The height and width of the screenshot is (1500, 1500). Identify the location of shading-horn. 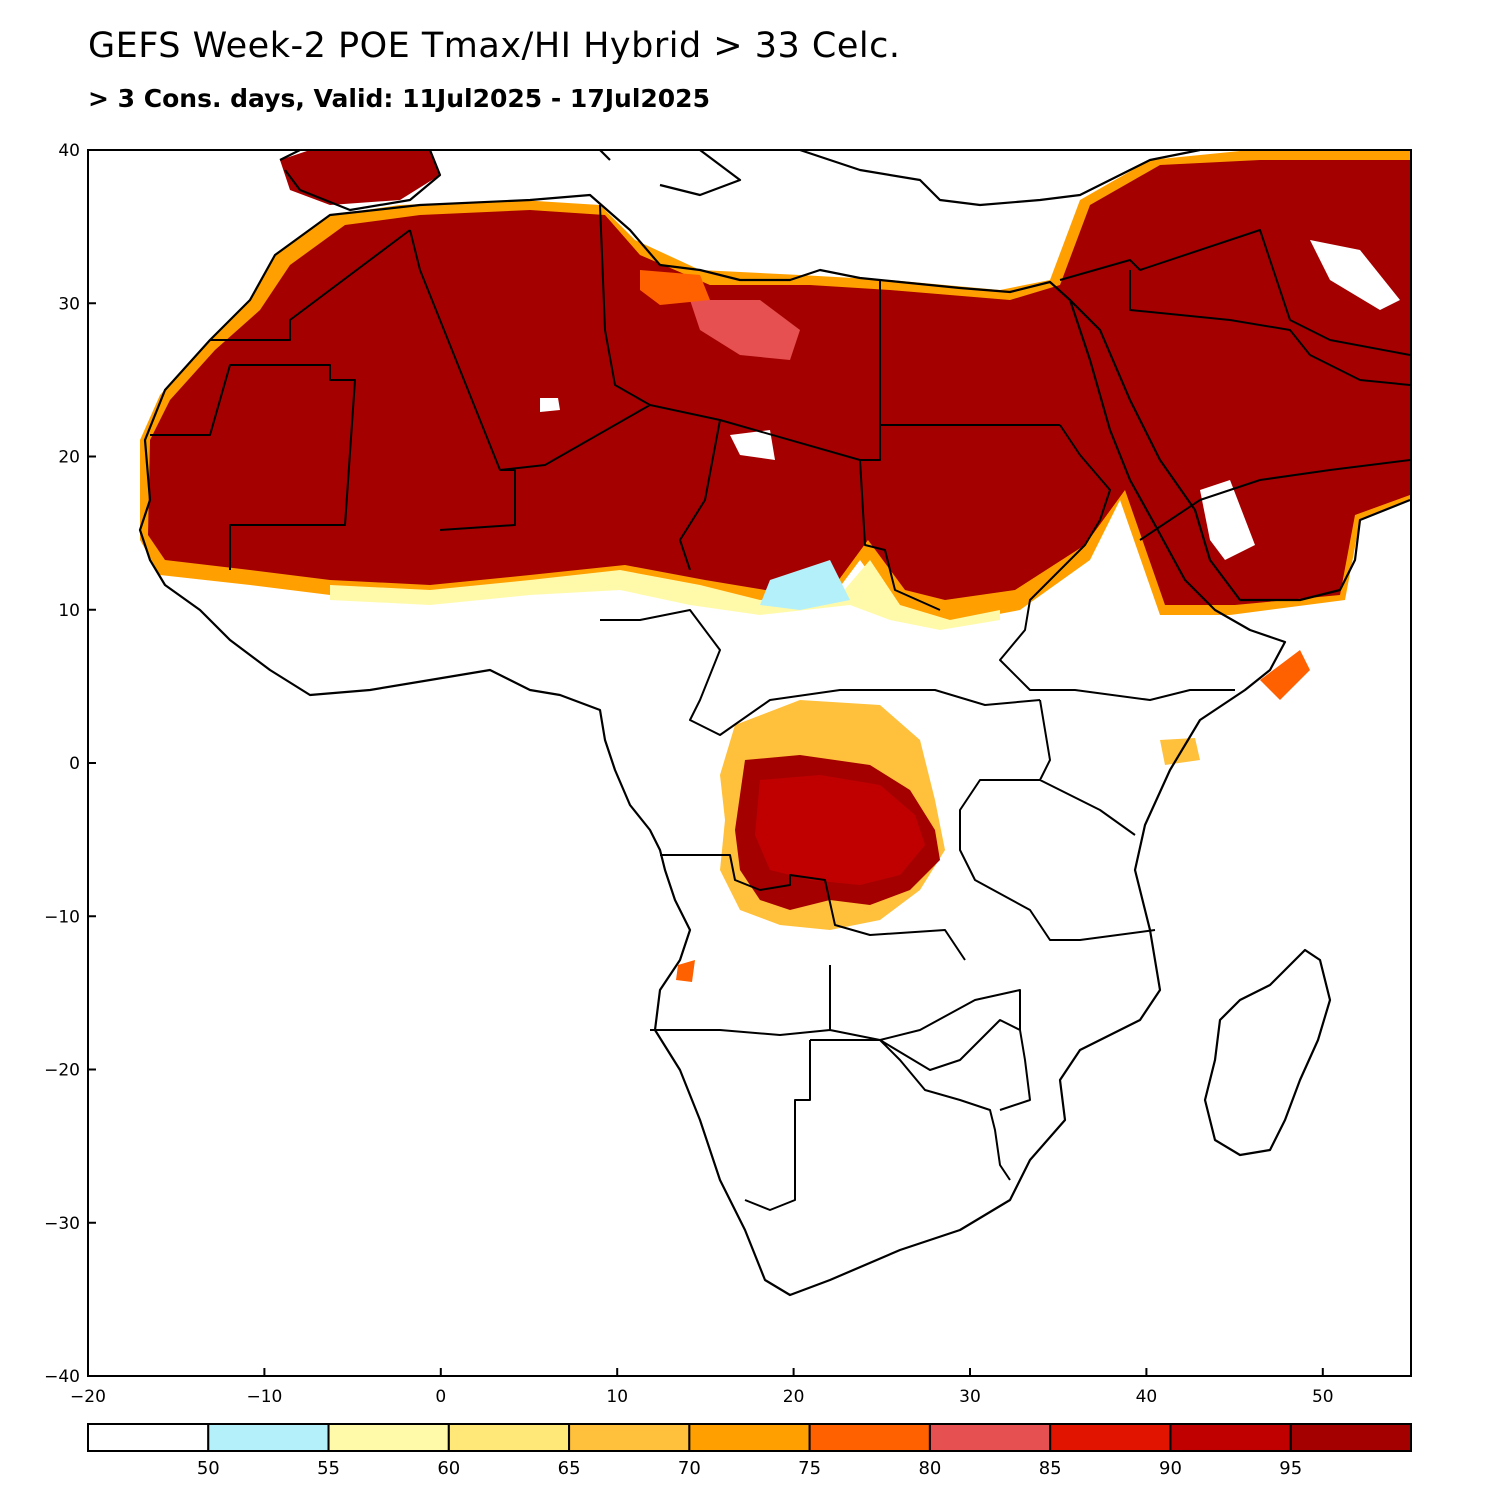
(1285, 675).